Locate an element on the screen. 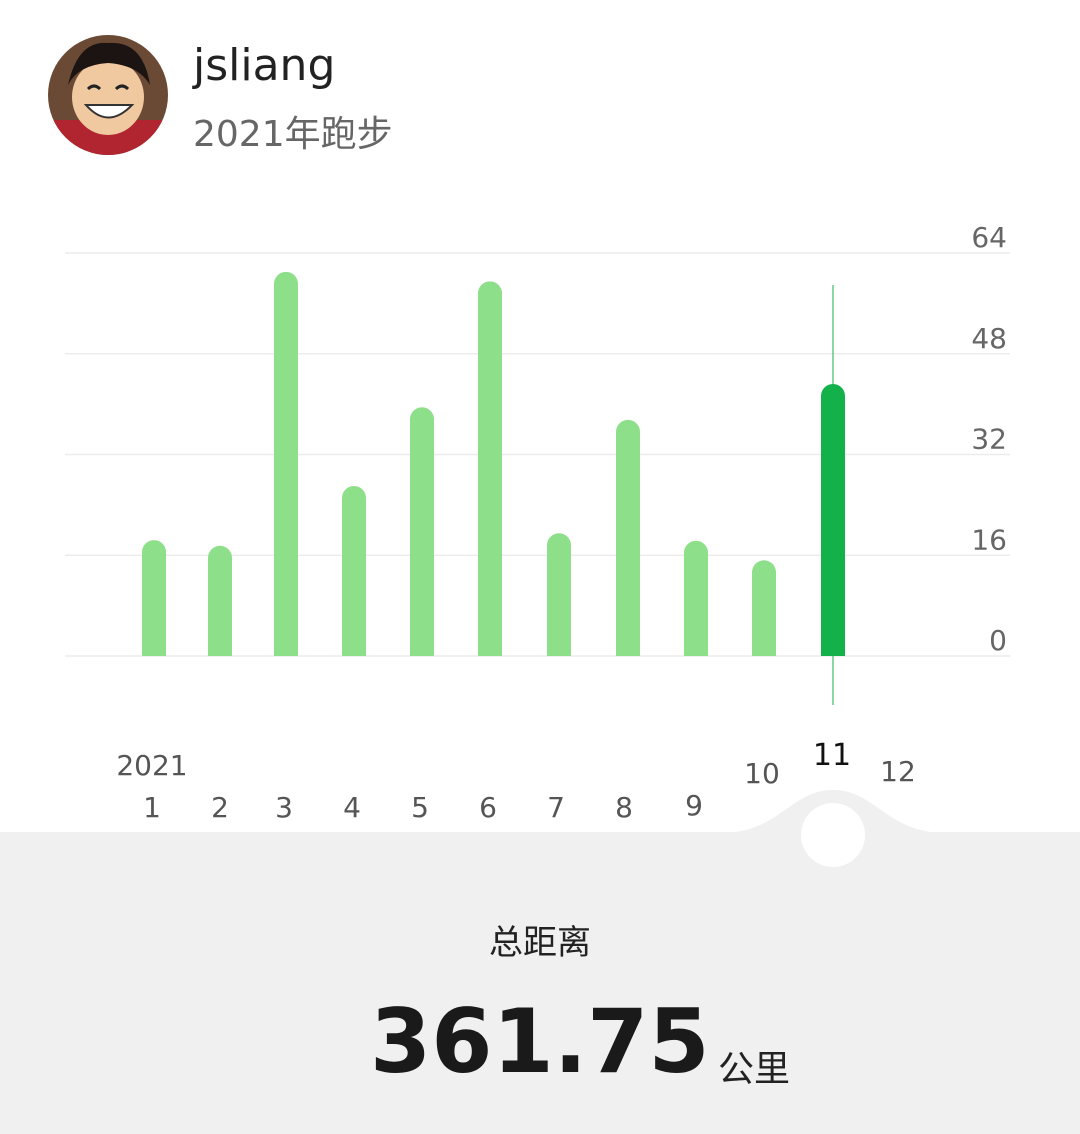 The image size is (1080, 1134). avatar-image is located at coordinates (108, 95).